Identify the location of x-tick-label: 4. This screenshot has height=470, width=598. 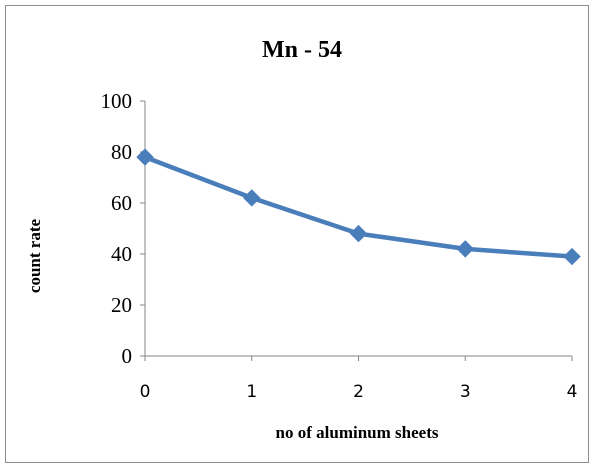
(572, 392).